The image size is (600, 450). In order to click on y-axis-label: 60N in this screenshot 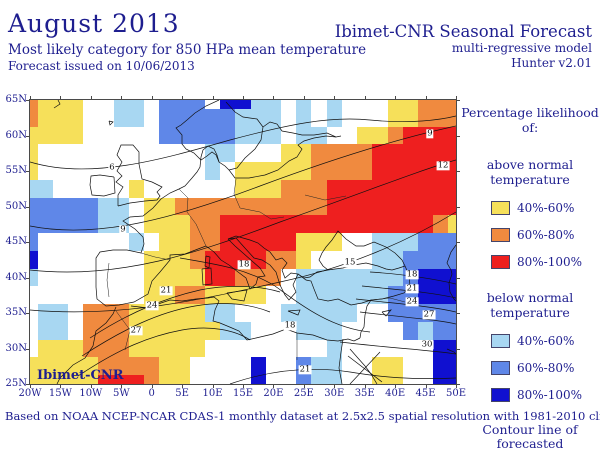, I will do `click(16, 135)`.